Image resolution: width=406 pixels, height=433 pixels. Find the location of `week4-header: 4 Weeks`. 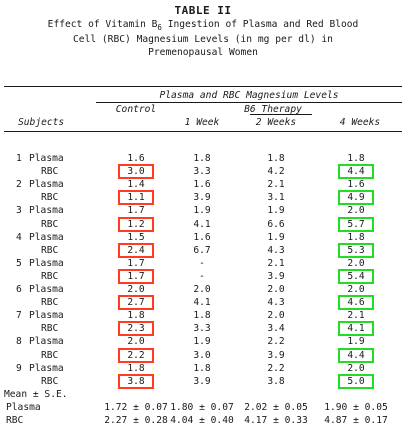

week4-header: 4 Weeks is located at coordinates (360, 122).